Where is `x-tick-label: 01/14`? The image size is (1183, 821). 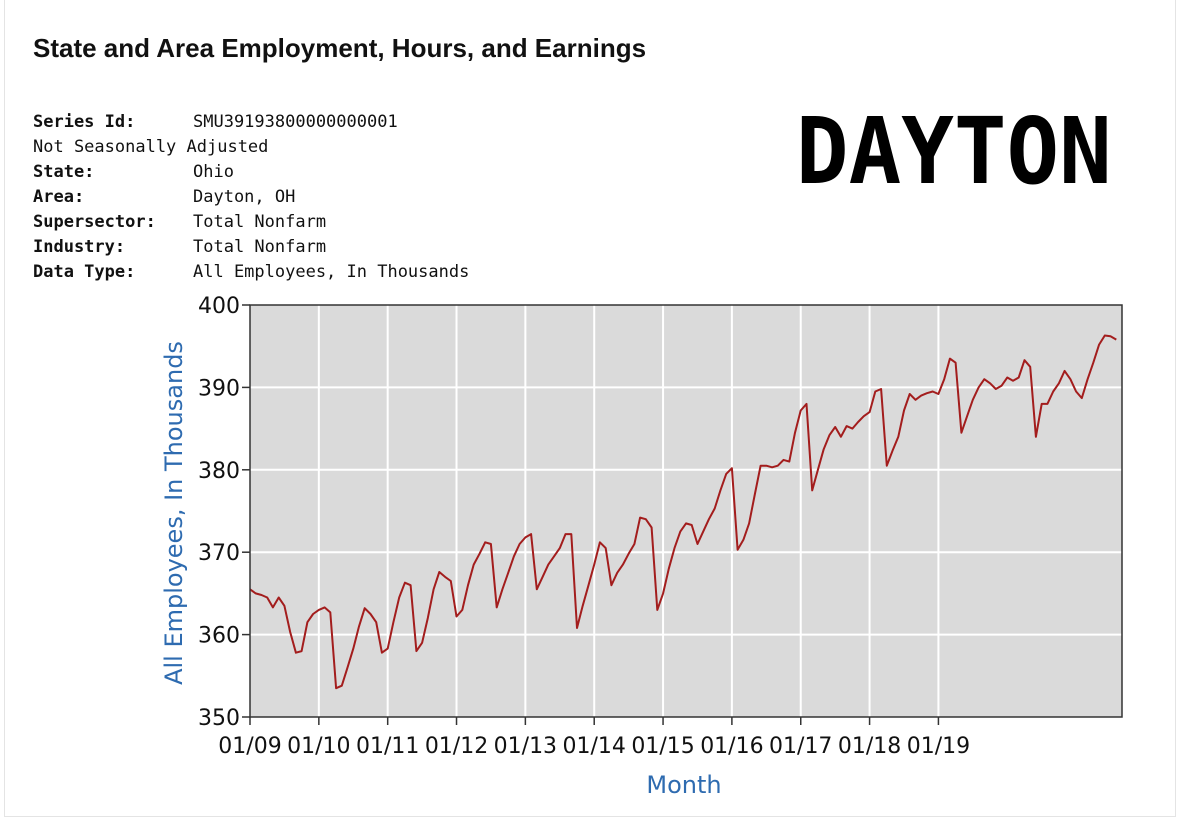 x-tick-label: 01/14 is located at coordinates (594, 746).